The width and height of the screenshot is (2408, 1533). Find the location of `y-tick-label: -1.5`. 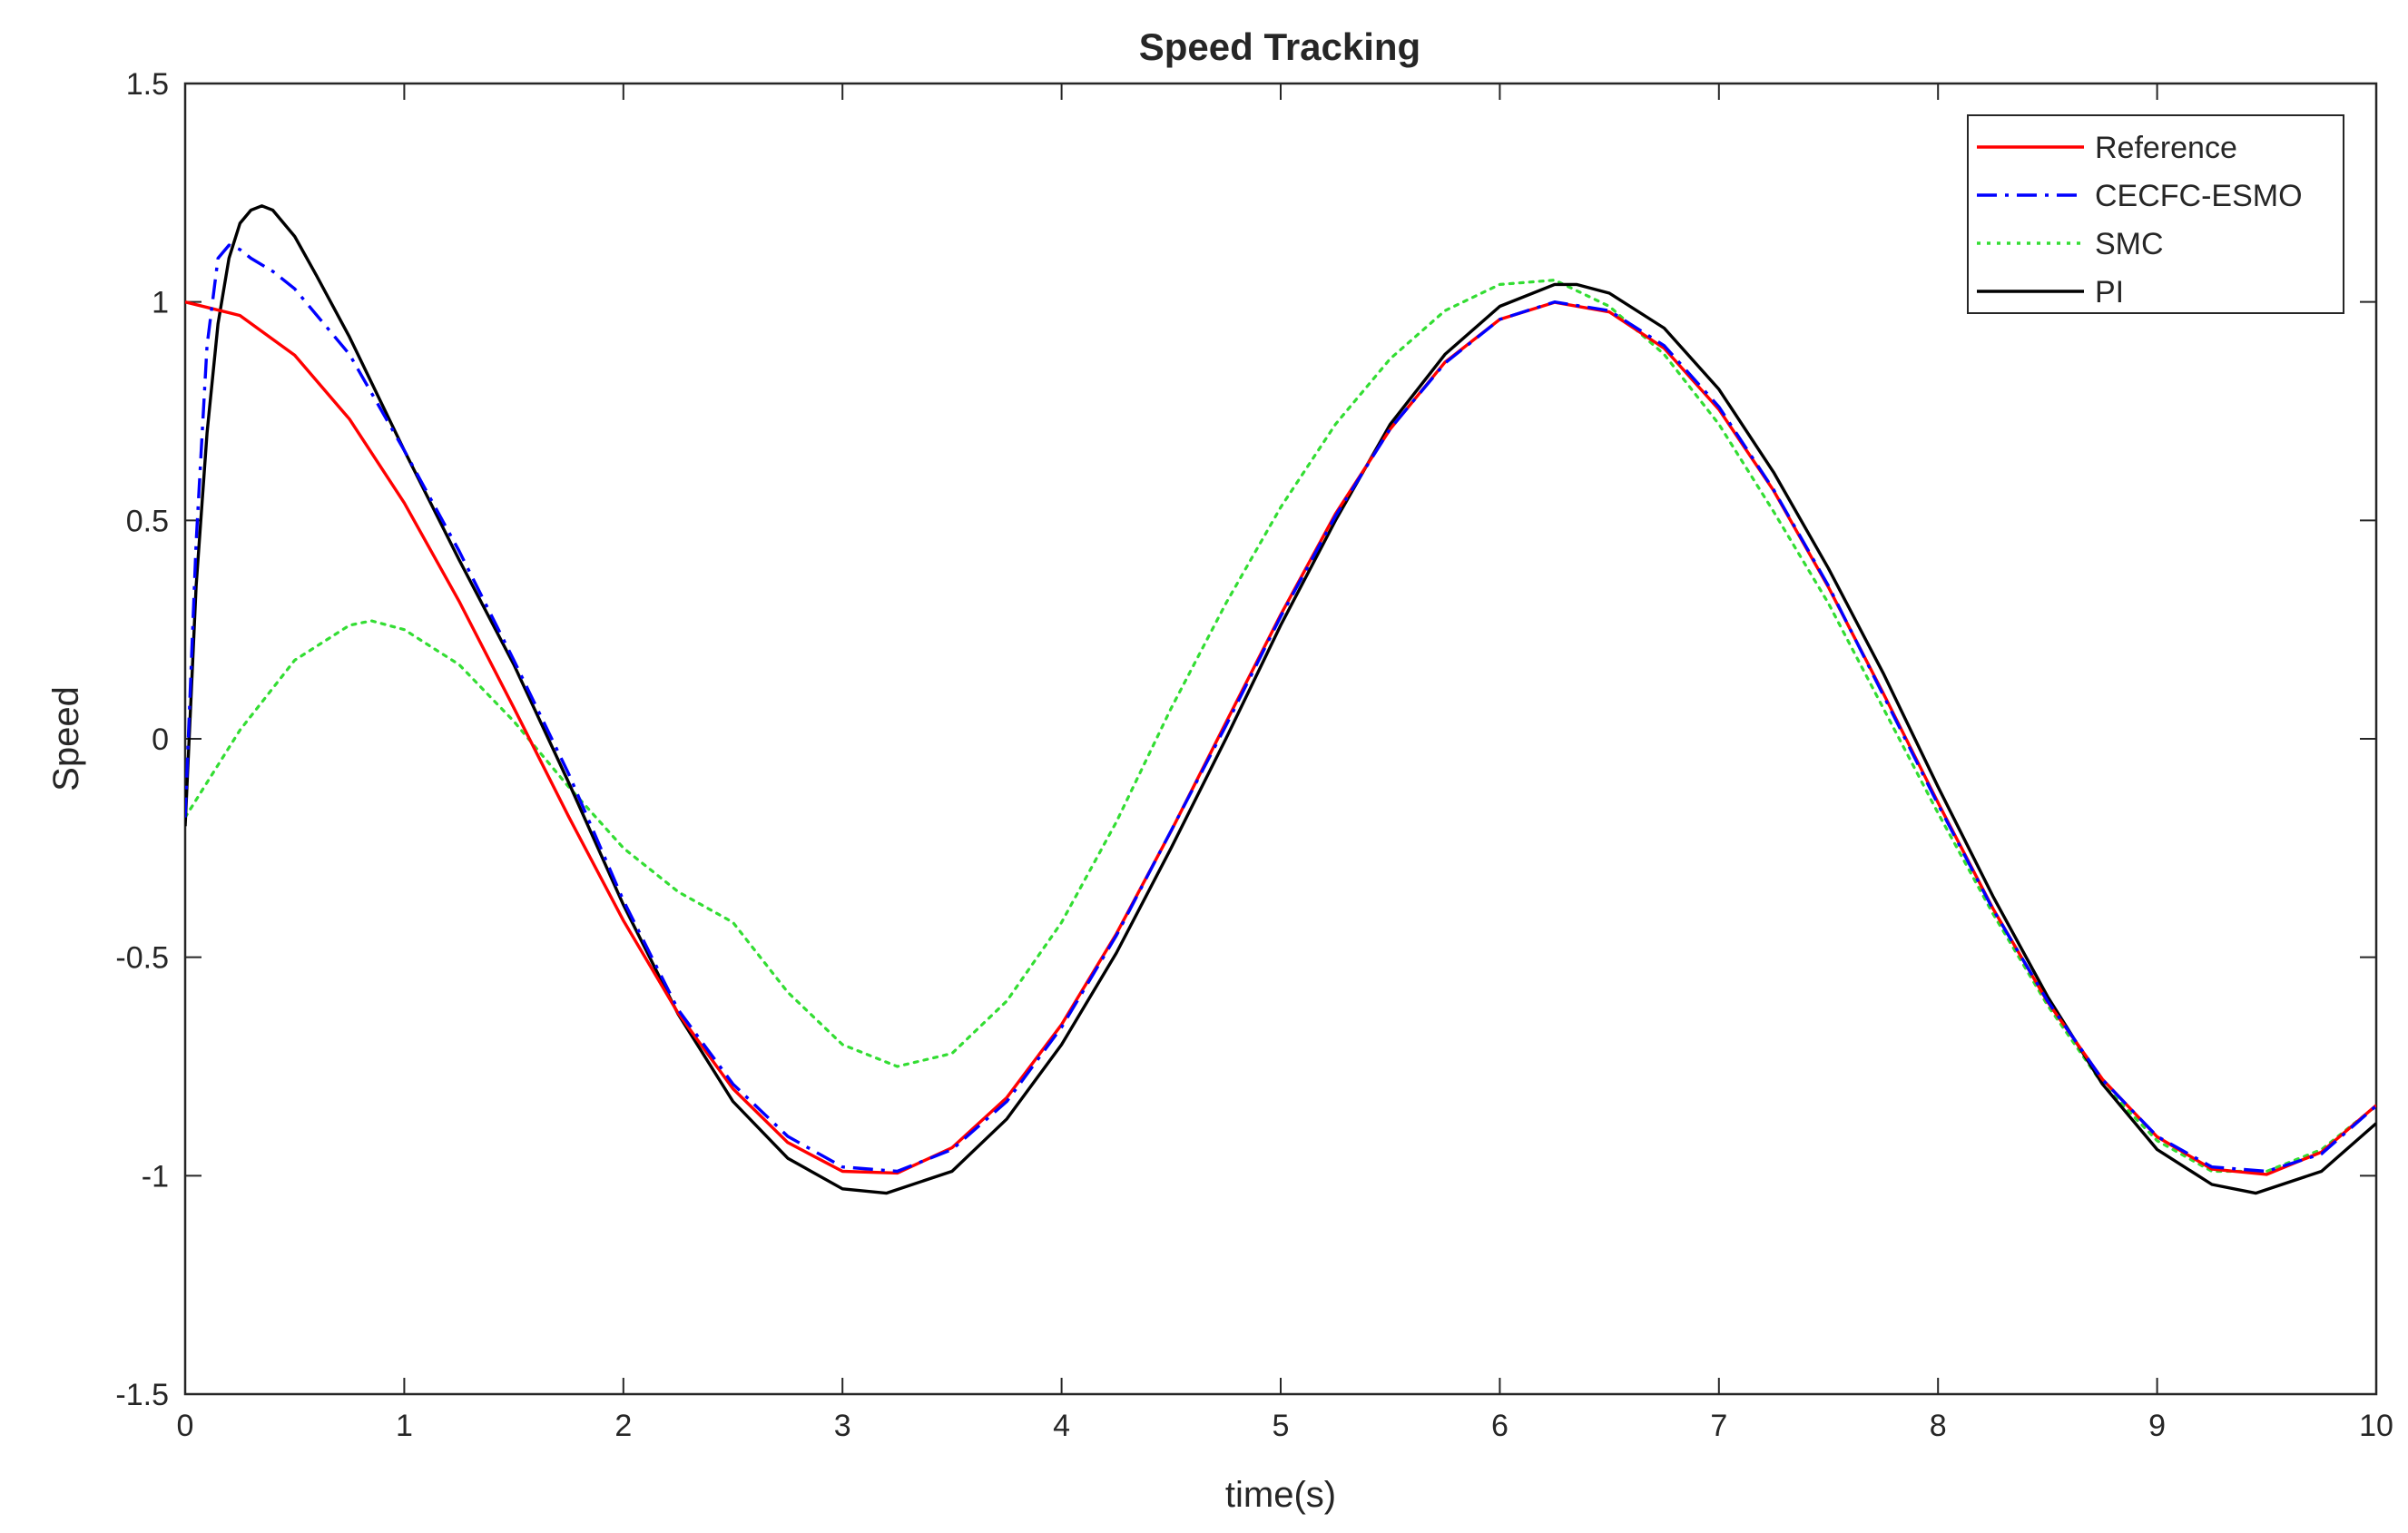

y-tick-label: -1.5 is located at coordinates (142, 1395).